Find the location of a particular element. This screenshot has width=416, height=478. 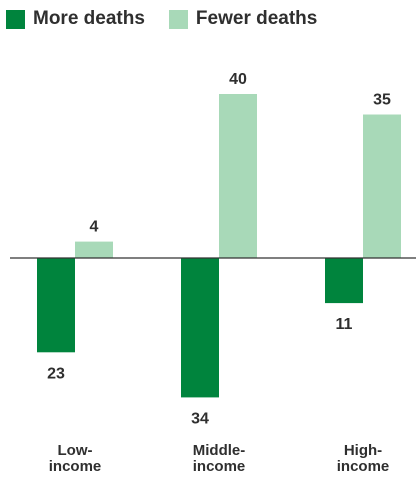

legend: More deaths Fewer deaths is located at coordinates (173, 19).